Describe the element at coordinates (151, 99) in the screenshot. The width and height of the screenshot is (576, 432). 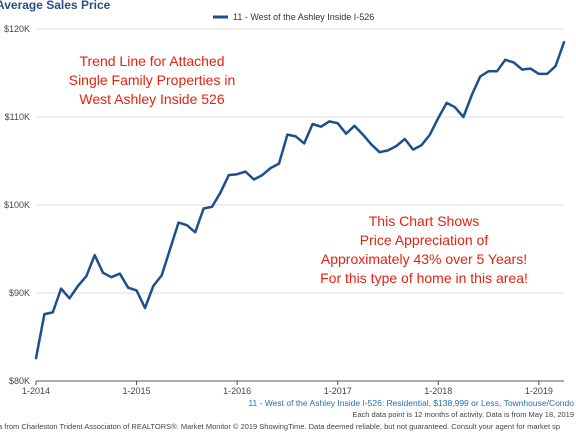
I see `annotation-trend-line-3: West Ashley Inside 526` at that location.